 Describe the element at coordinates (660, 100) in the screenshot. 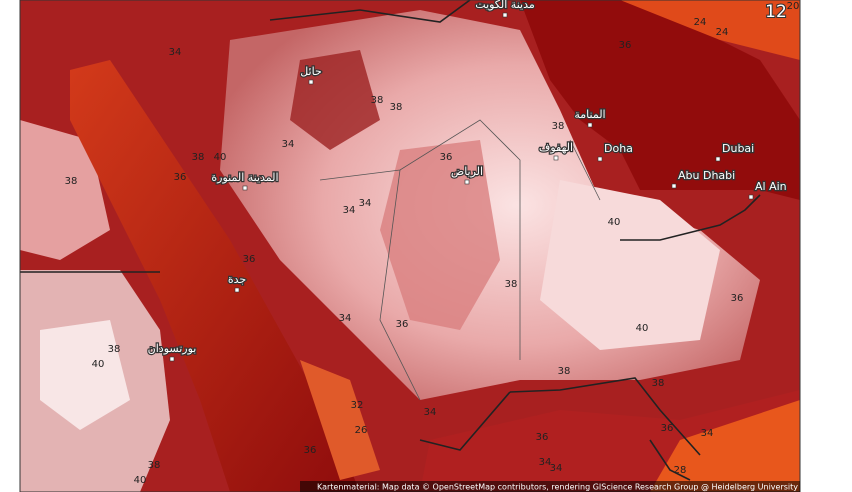

I see `gulf` at that location.